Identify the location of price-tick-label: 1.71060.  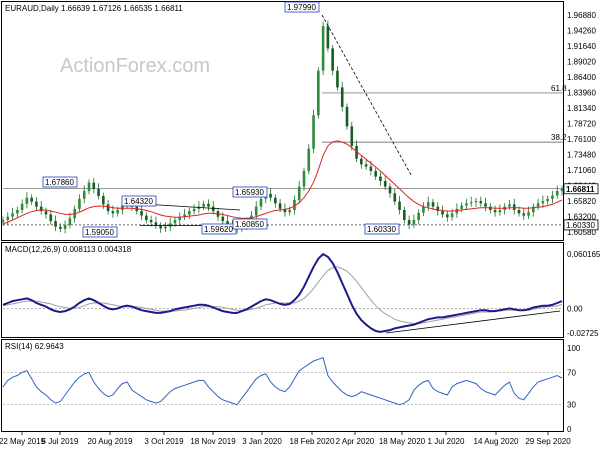
(581, 170).